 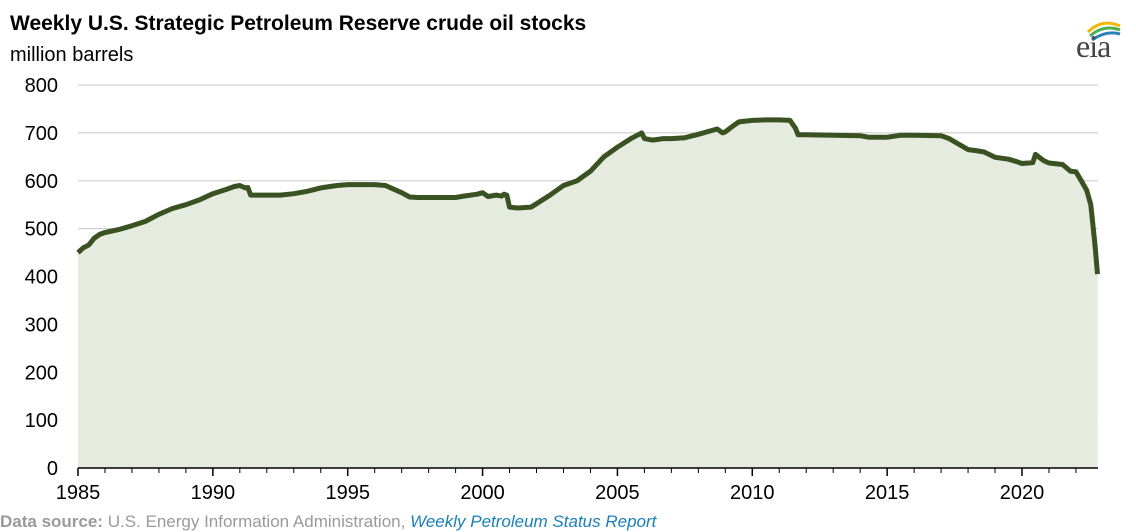 I want to click on y-tick-label: 300, so click(x=41, y=325).